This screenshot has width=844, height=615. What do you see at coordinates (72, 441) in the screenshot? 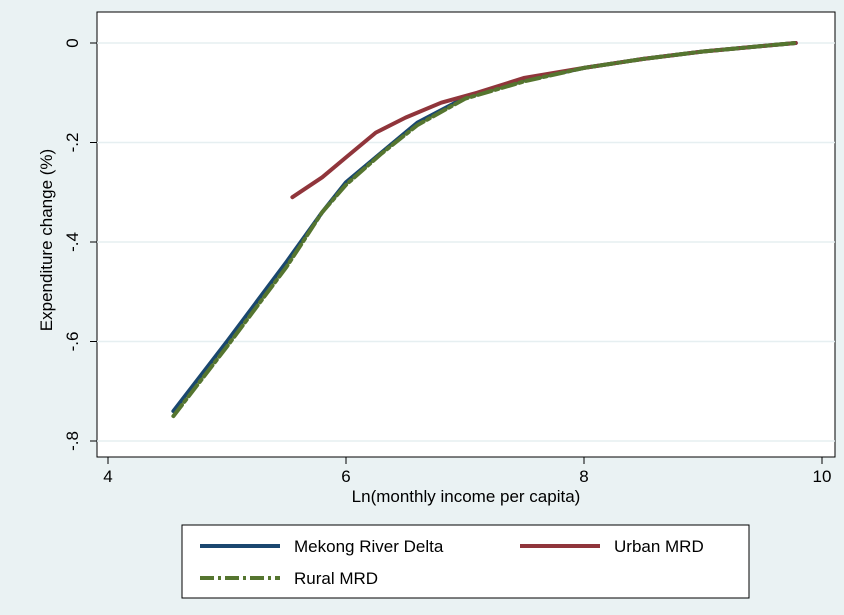
I see `y-tick-label: -.8` at bounding box center [72, 441].